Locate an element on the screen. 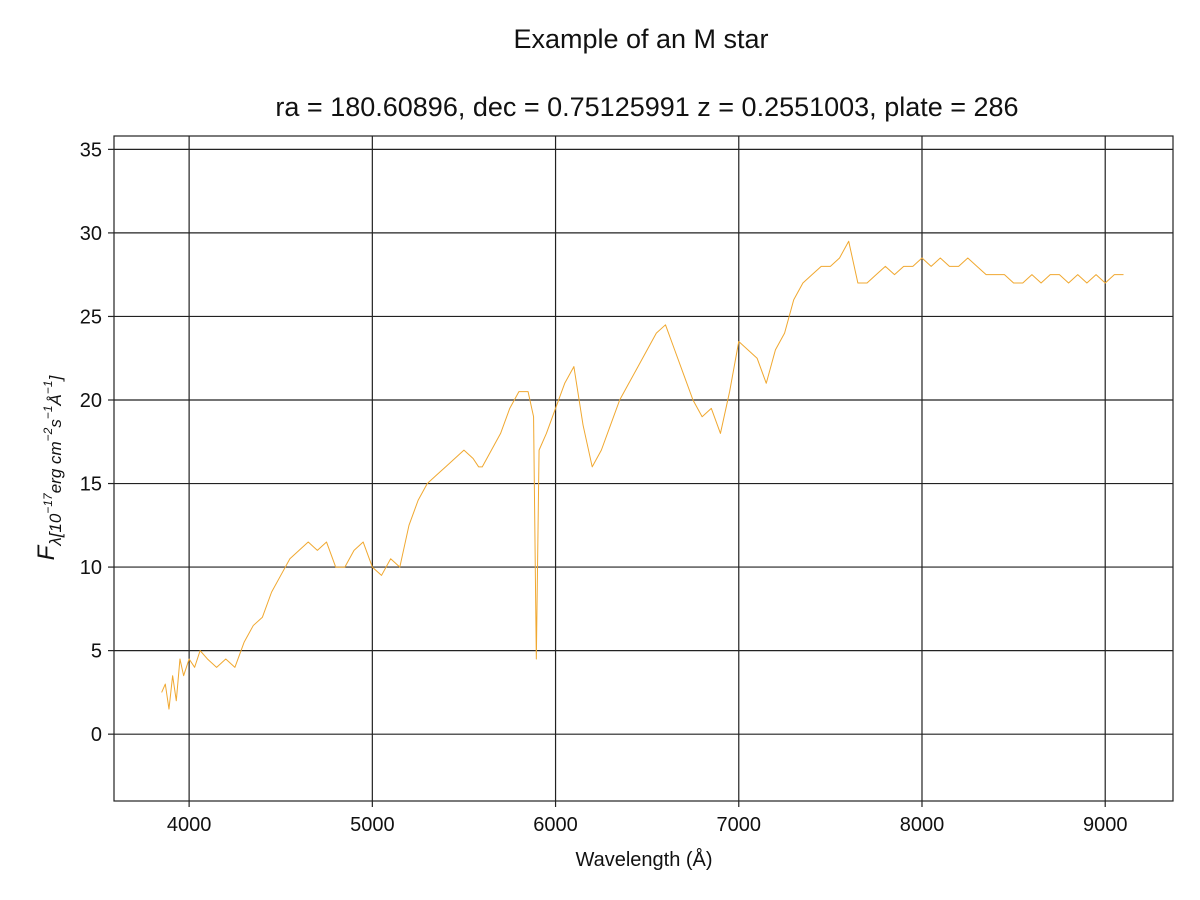 This screenshot has height=900, width=1200. x-tick-label: 5000 is located at coordinates (372, 825).